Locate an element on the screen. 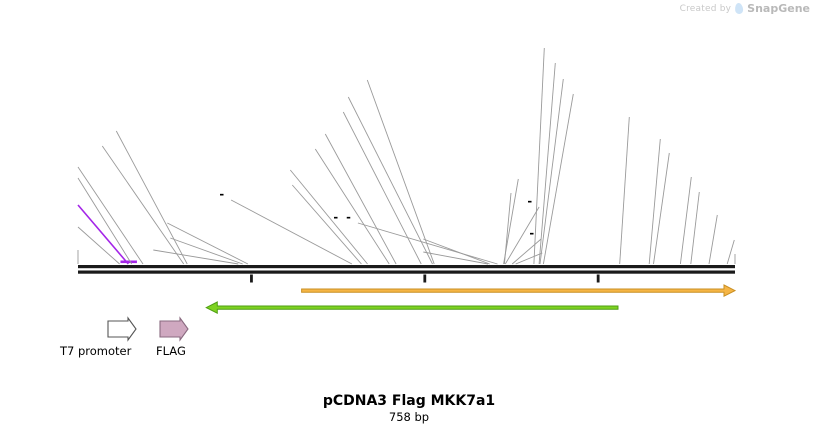 This screenshot has width=818, height=432. restriction-site-label: - - is located at coordinates (338, 217).